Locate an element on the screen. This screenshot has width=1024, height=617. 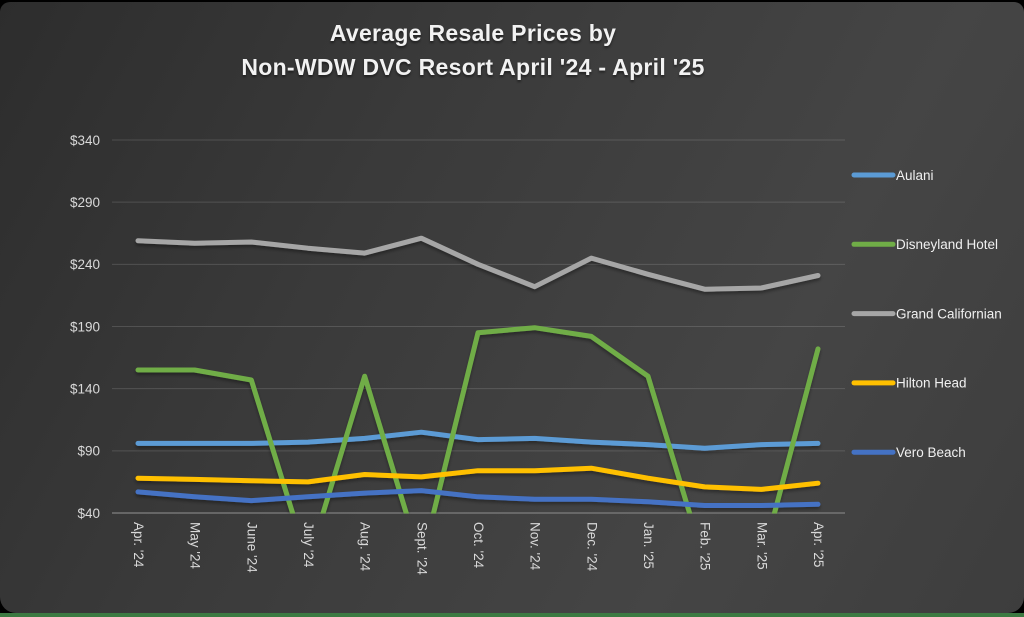
x-tick-label: June '24 is located at coordinates (251, 547).